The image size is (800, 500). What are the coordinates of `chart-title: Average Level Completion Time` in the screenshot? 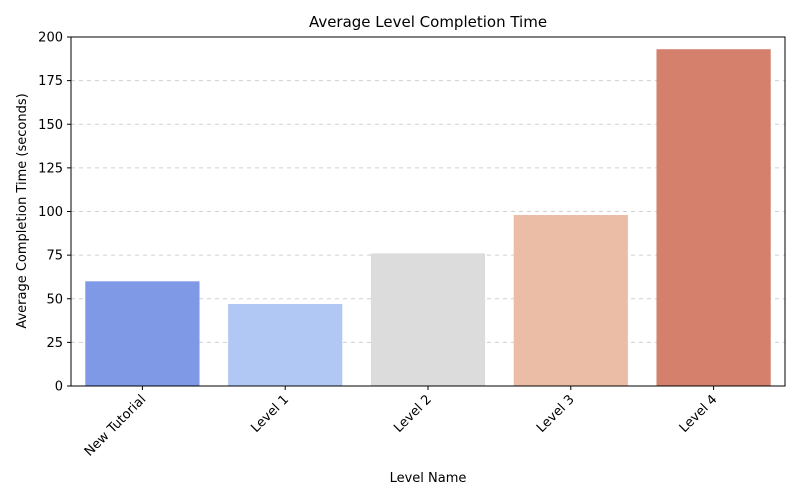 It's located at (428, 22).